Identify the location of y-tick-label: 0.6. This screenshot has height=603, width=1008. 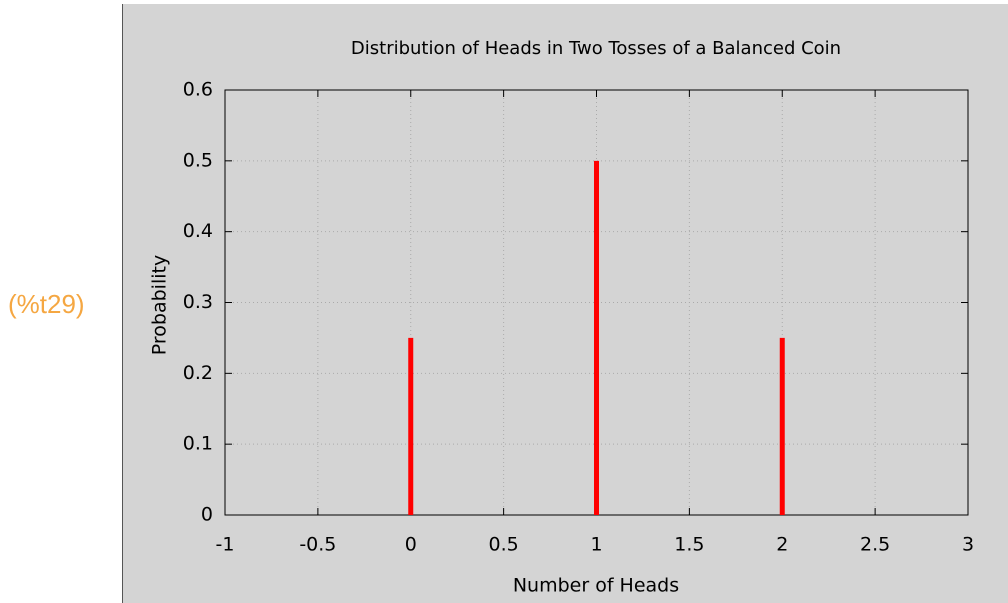
(198, 90).